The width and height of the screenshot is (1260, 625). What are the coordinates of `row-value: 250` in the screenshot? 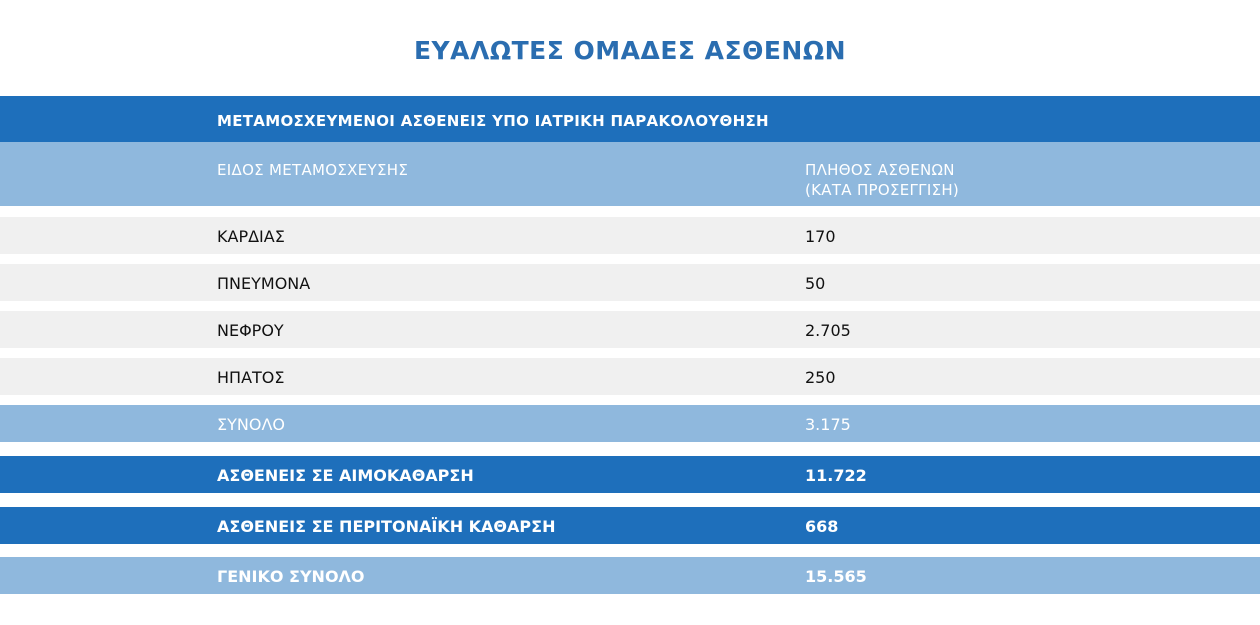 It's located at (820, 377).